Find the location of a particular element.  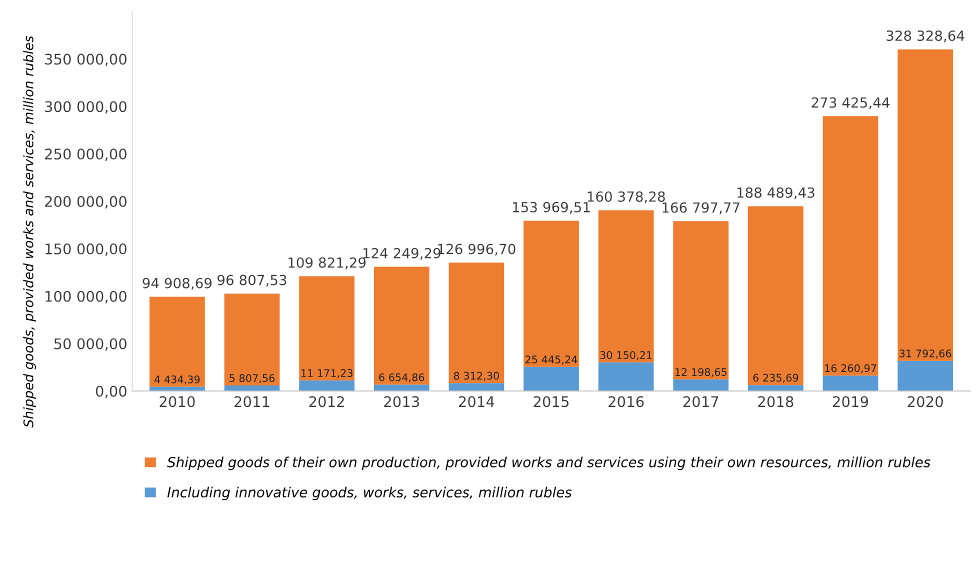

data-label: 11 171,23 is located at coordinates (326, 373).